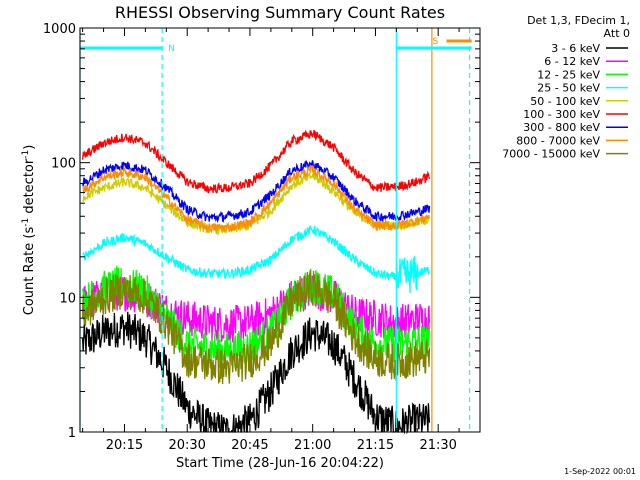  What do you see at coordinates (280, 463) in the screenshot?
I see `x-axis-label: Start Time (28-Jun-16 20:04:22)` at bounding box center [280, 463].